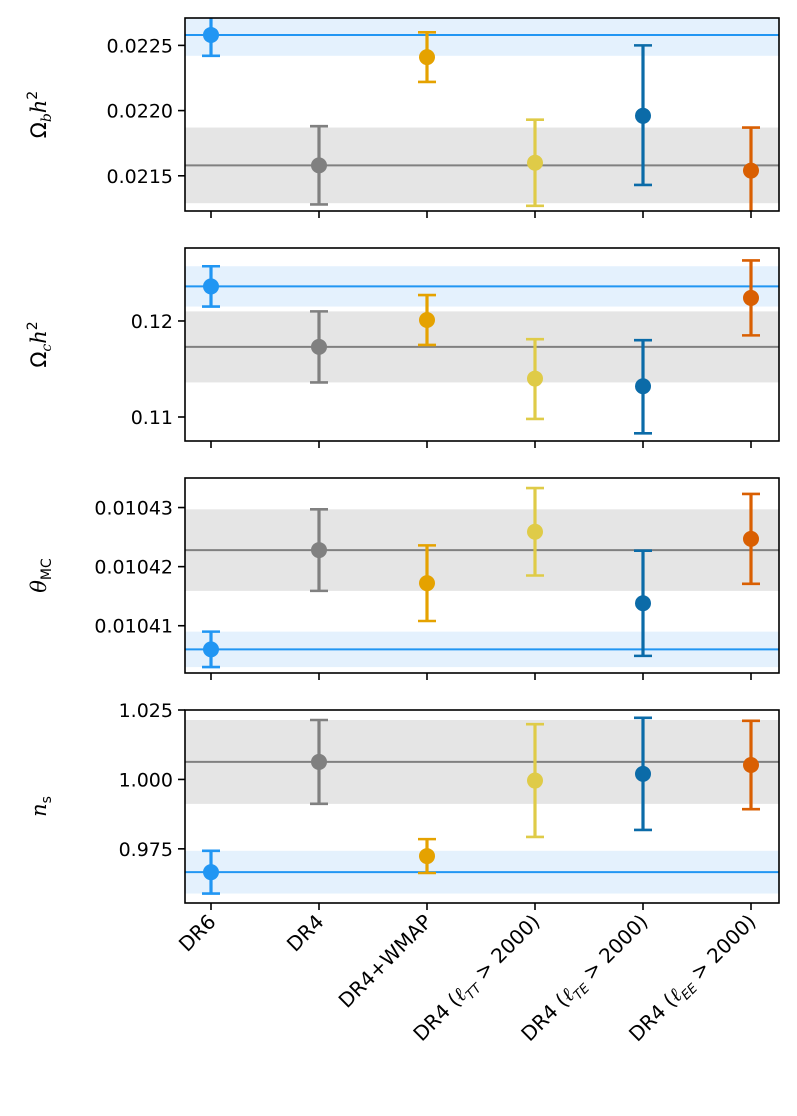 This screenshot has width=797, height=1116. What do you see at coordinates (305, 933) in the screenshot?
I see `x-category-label: DR4` at bounding box center [305, 933].